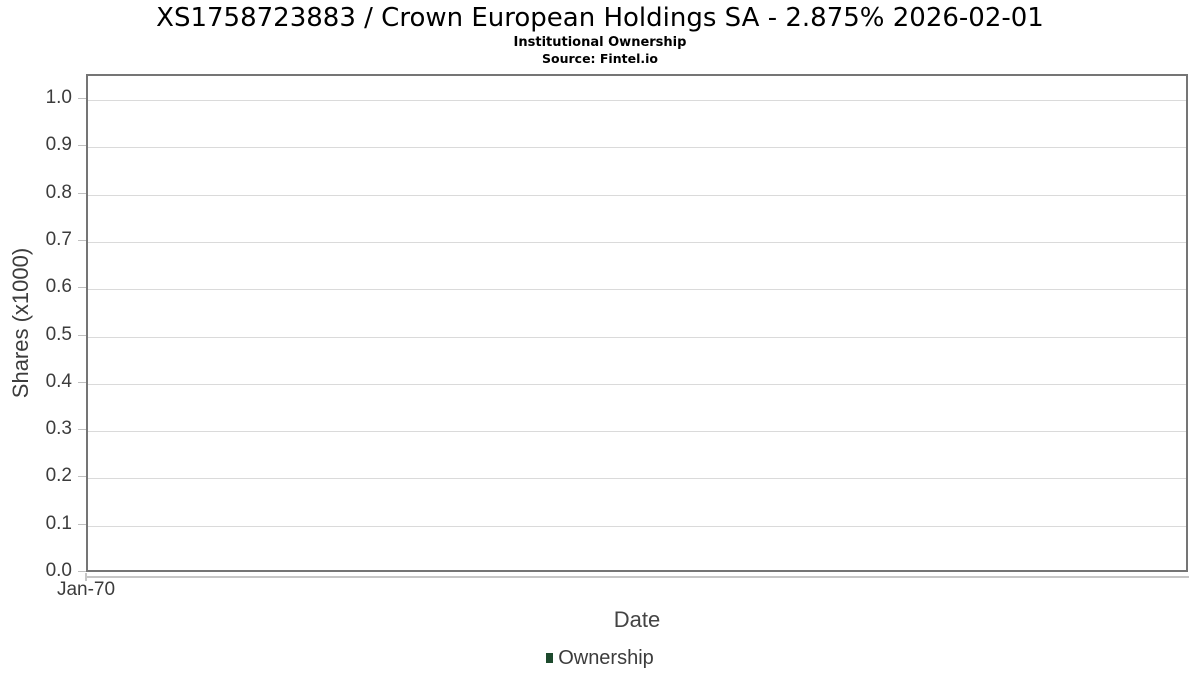 This screenshot has width=1200, height=675. What do you see at coordinates (58, 523) in the screenshot?
I see `y-axis-tick-label: 0.1` at bounding box center [58, 523].